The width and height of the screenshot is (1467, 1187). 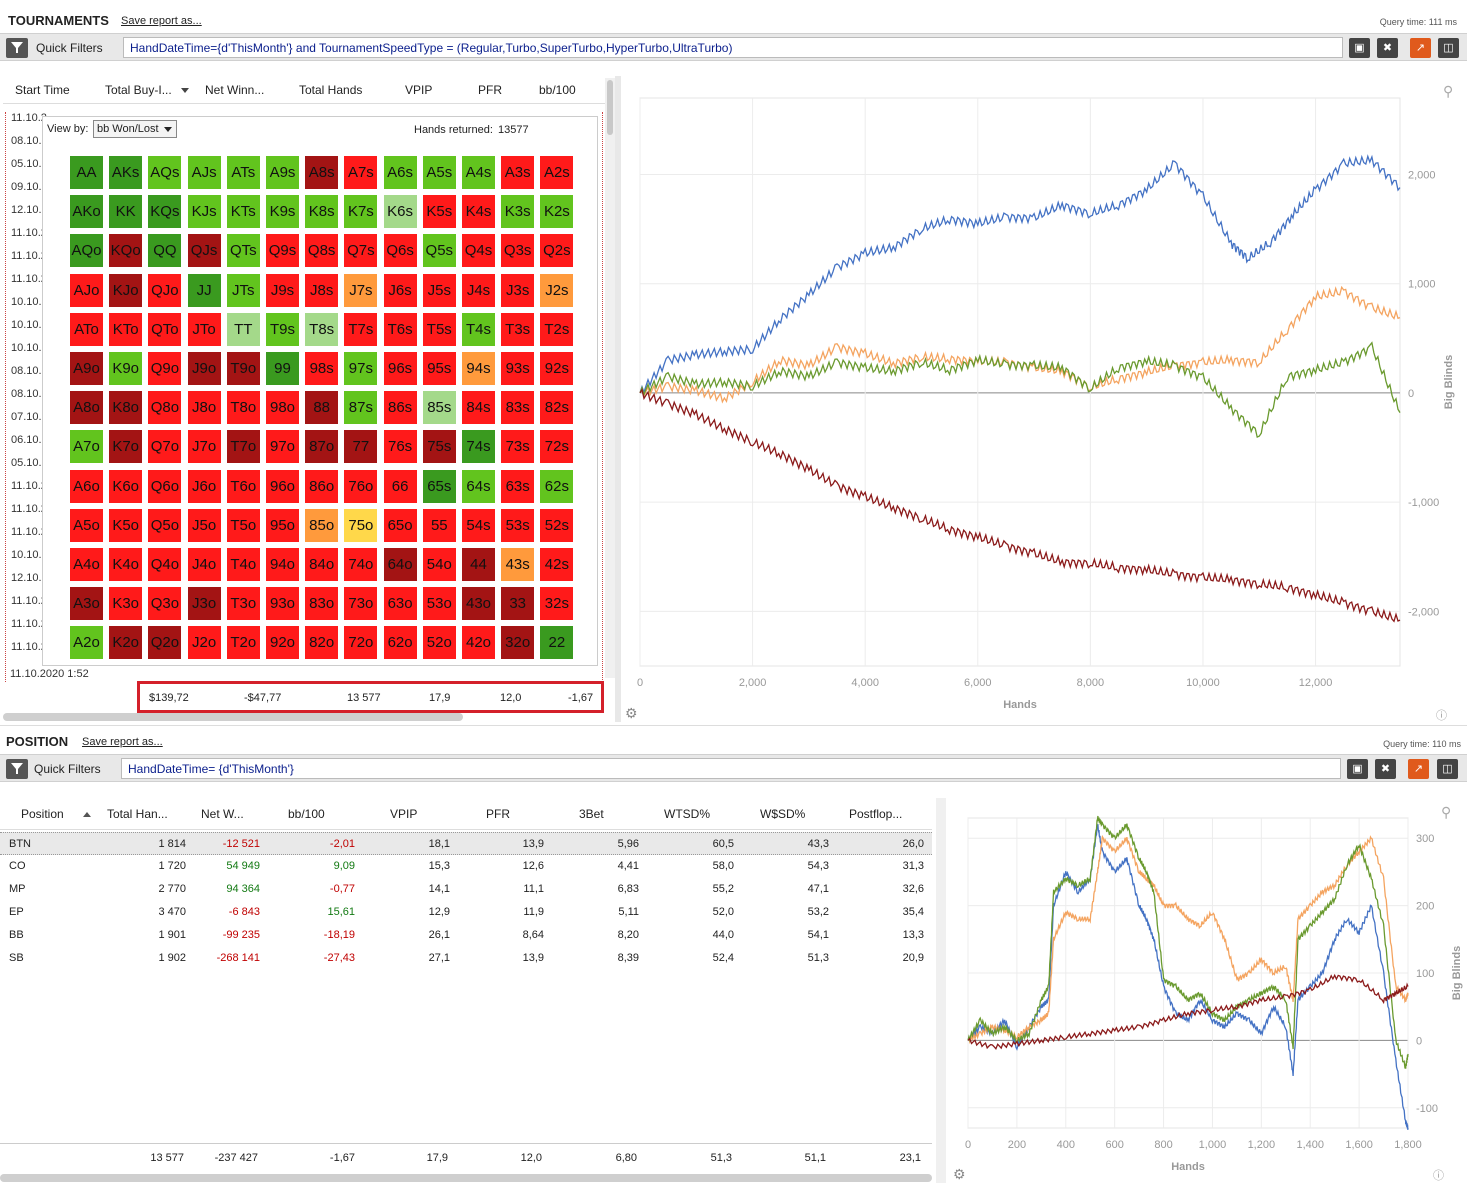 I want to click on hand-cell: 98s, so click(x=322, y=368).